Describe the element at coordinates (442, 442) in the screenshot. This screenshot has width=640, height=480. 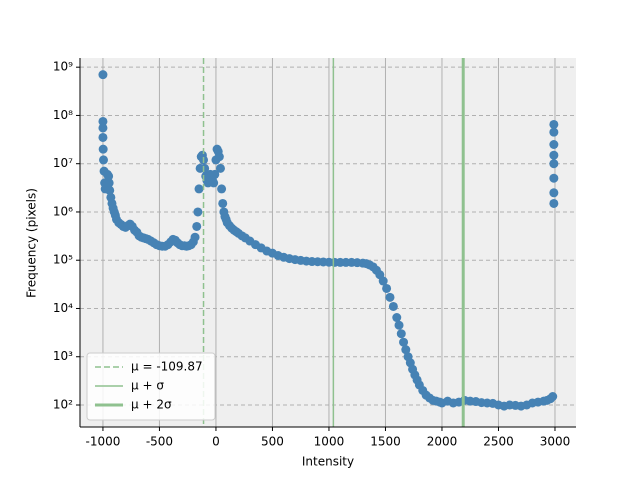
I see `x-tick-label: 2000` at that location.